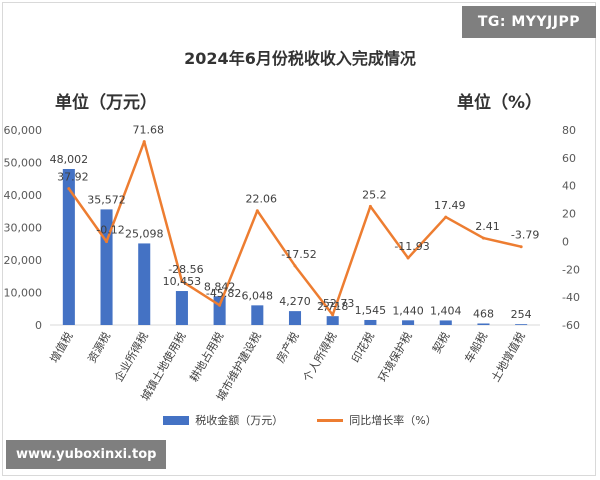 This screenshot has height=480, width=600. What do you see at coordinates (23, 228) in the screenshot?
I see `left-axis-tick: 30,000` at bounding box center [23, 228].